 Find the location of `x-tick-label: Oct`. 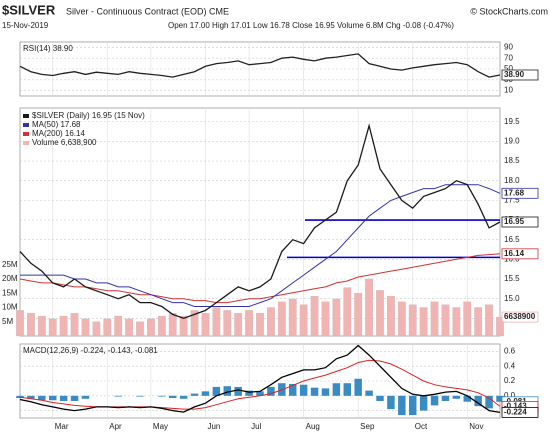

x-tick-label: Oct is located at coordinates (421, 426).